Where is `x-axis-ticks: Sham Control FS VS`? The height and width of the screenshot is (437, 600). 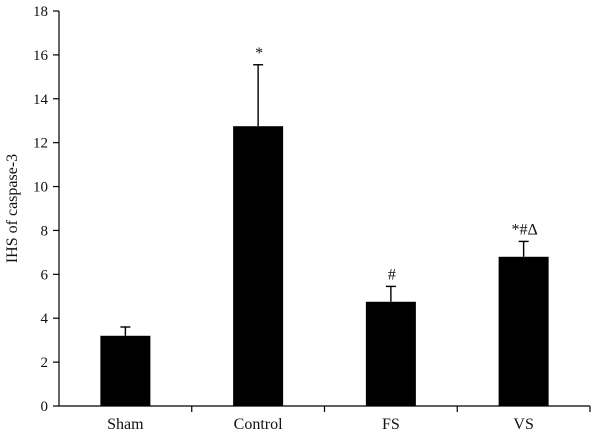
x-axis-ticks: Sham Control FS VS is located at coordinates (349, 419).